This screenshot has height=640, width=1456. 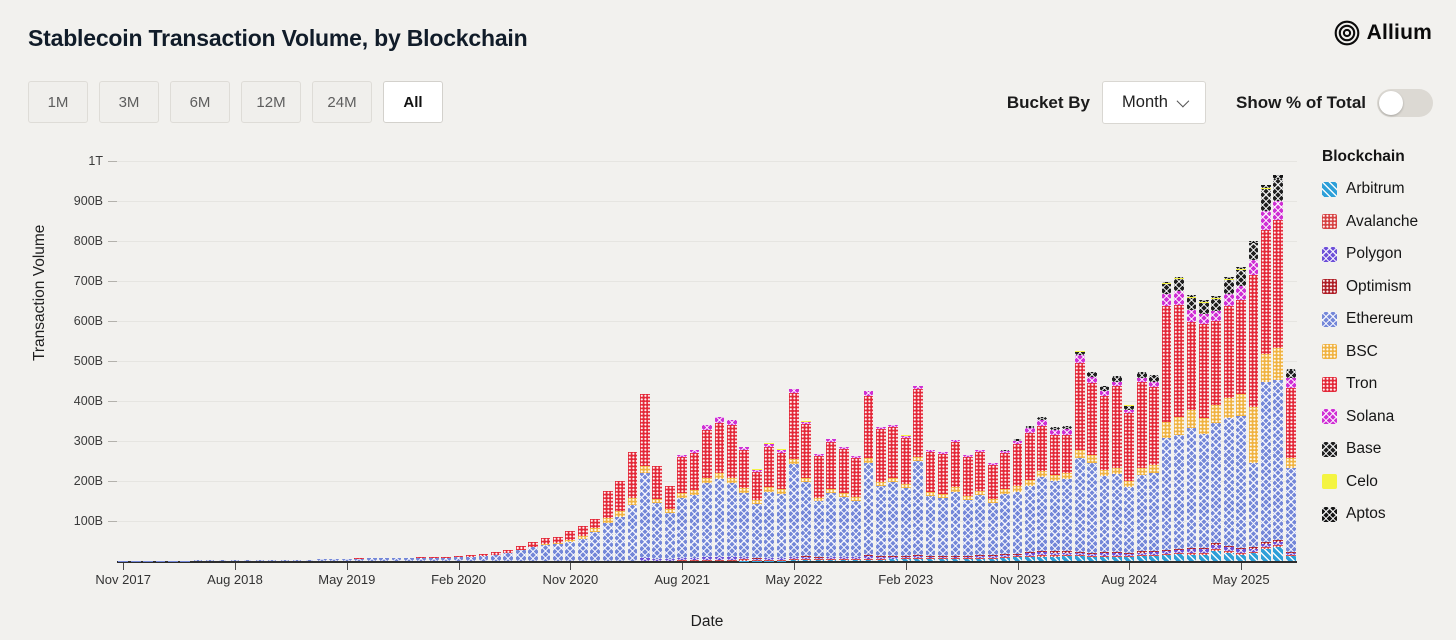 I want to click on x-axis-tick-label: May 2025, so click(x=1241, y=579).